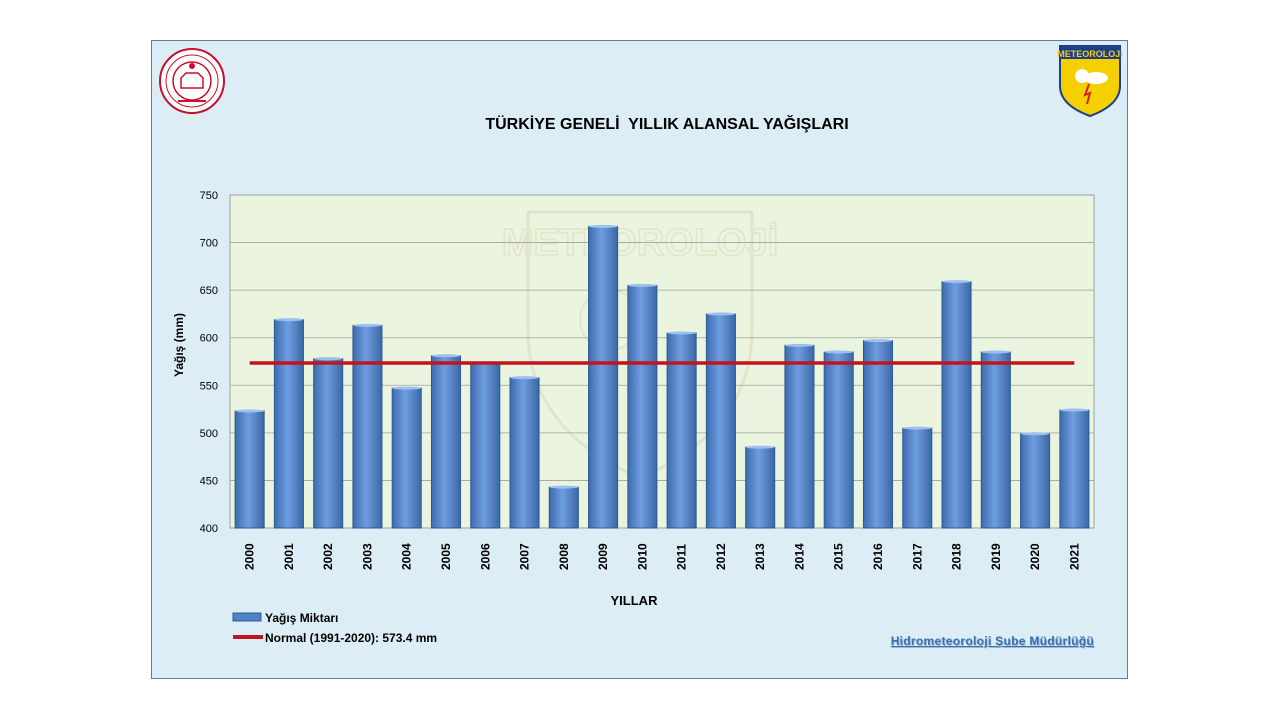 Image resolution: width=1280 pixels, height=720 pixels. What do you see at coordinates (1090, 81) in the screenshot?
I see `meteoroloji-shield-icon: METEOROLOJi` at bounding box center [1090, 81].